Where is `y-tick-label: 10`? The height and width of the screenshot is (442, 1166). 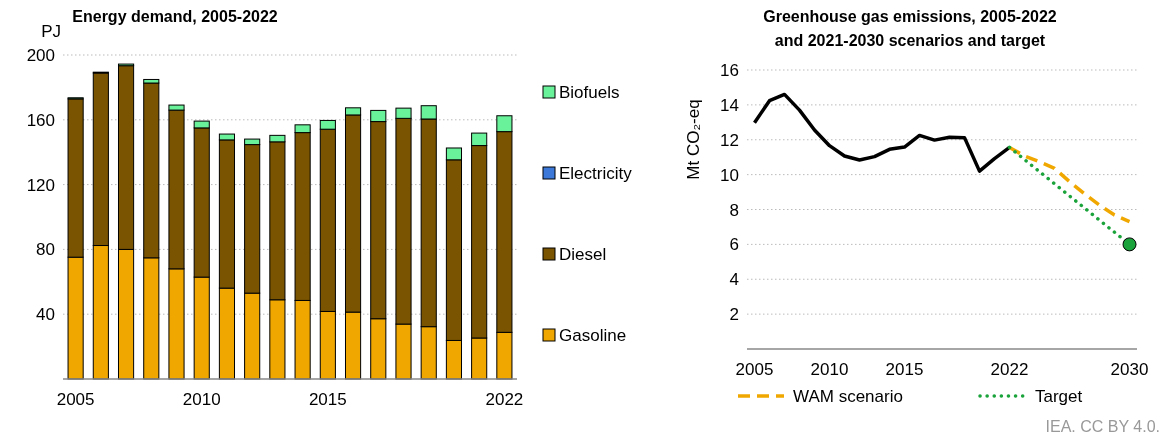
y-tick-label: 10 is located at coordinates (729, 175).